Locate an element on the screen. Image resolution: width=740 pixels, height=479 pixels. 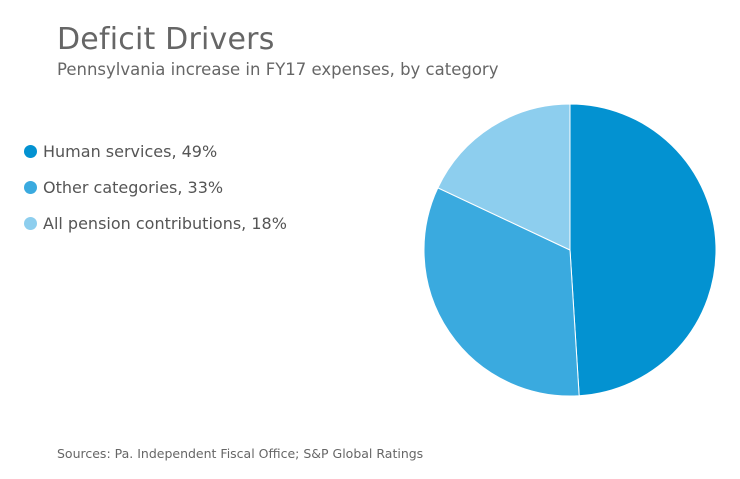
legend-label-other-categories: Other categories, 33% is located at coordinates (133, 187).